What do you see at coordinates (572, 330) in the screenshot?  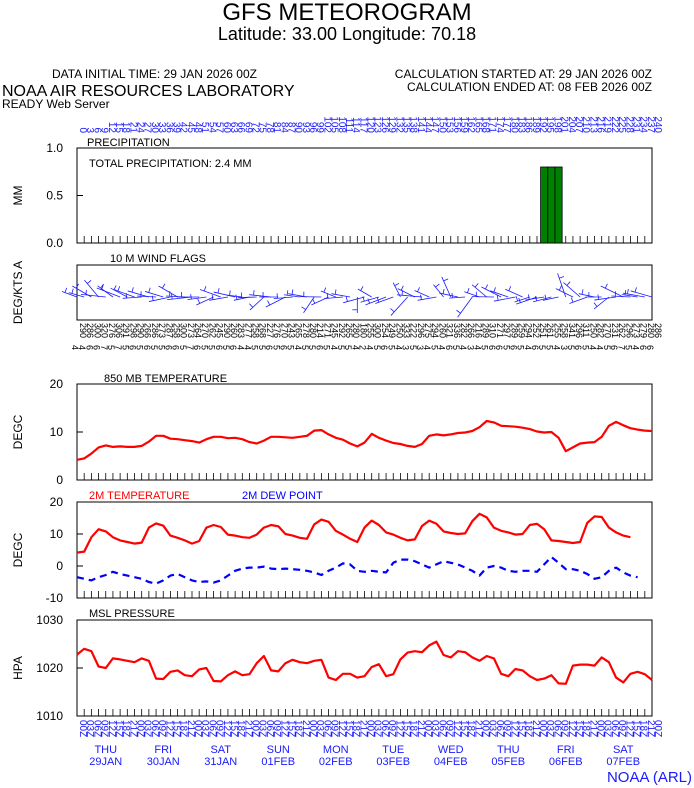 I see `wind-direction-label: 341` at bounding box center [572, 330].